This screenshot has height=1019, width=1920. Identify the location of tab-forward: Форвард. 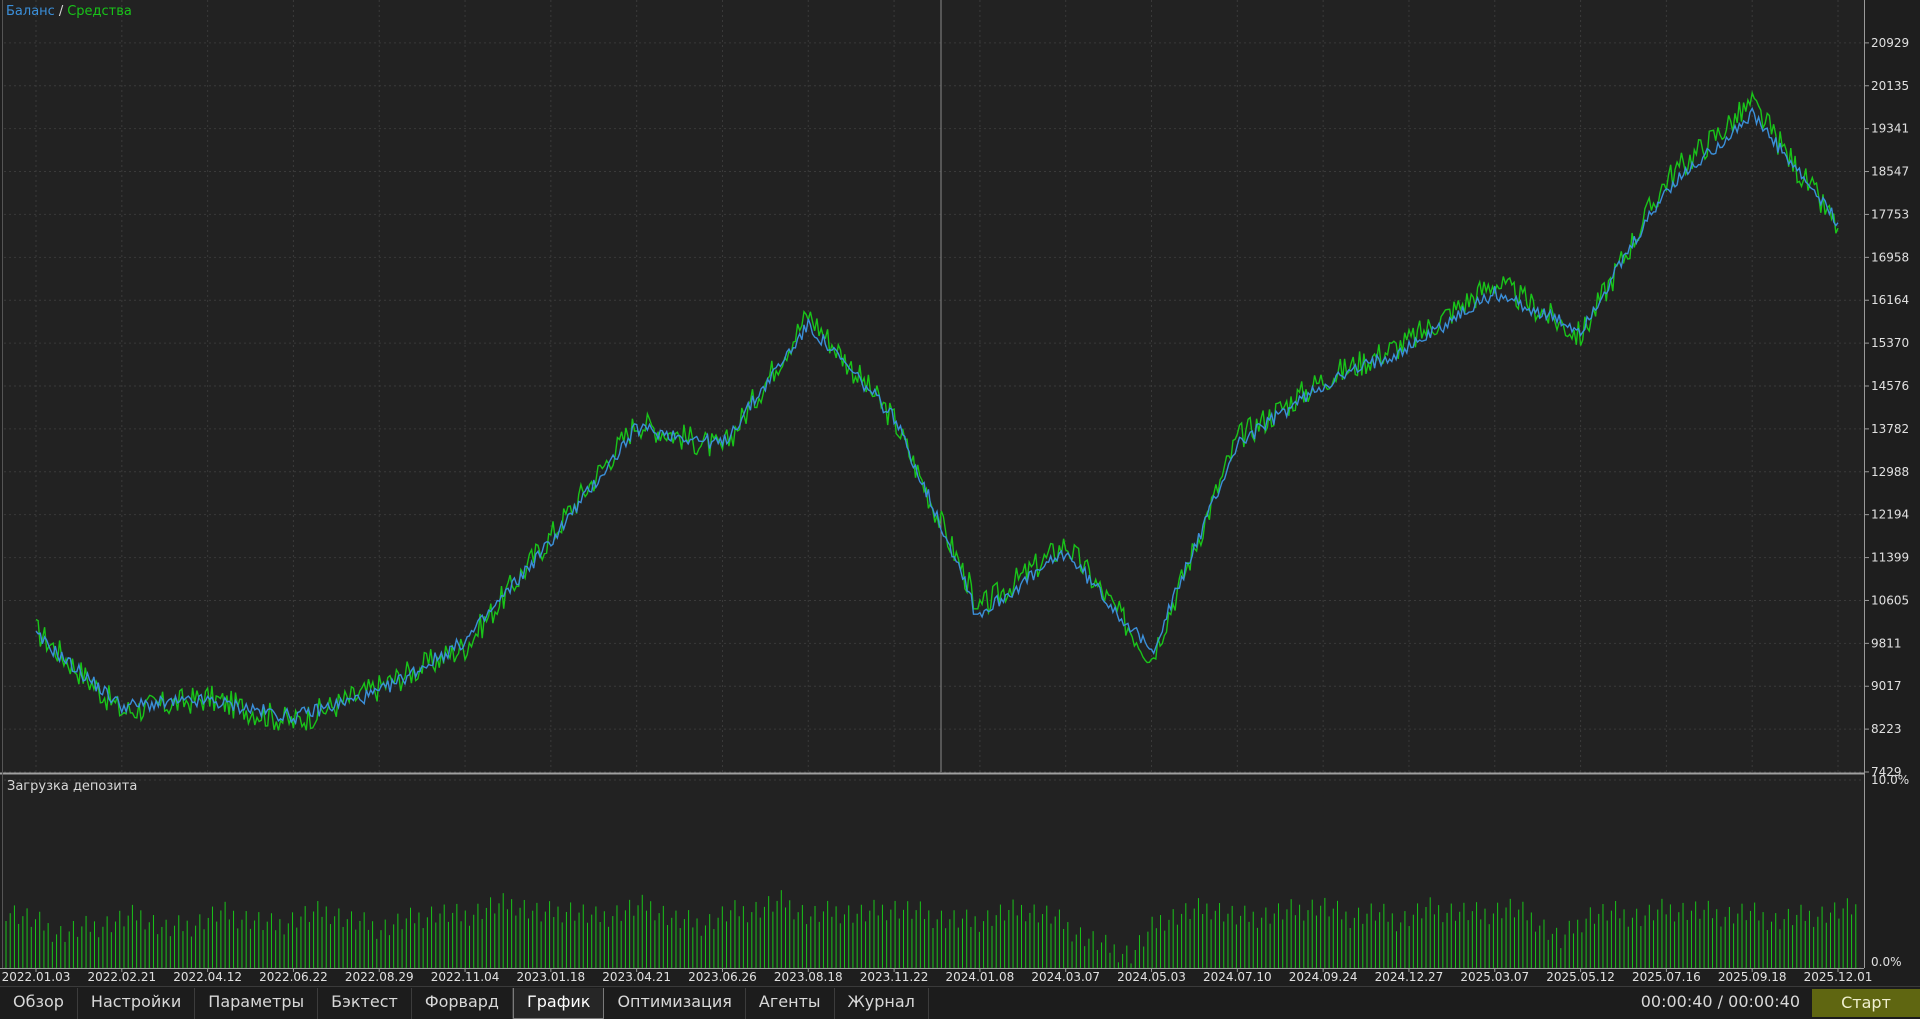
(462, 1003).